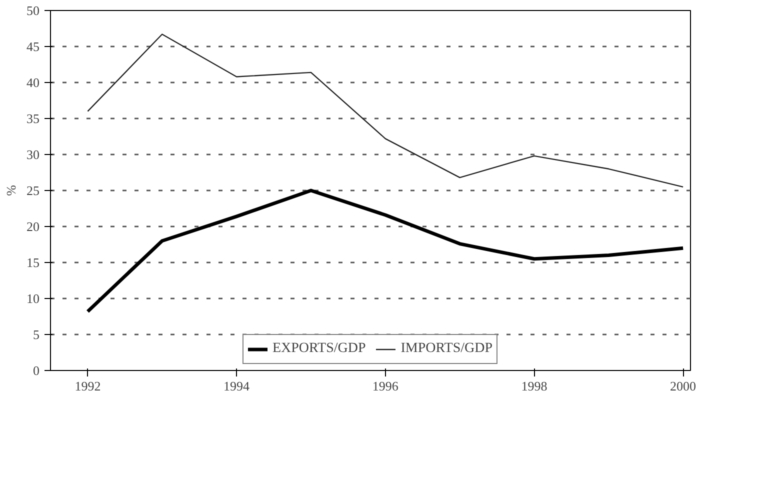 The width and height of the screenshot is (760, 498). I want to click on y-tick-label: 20, so click(33, 226).